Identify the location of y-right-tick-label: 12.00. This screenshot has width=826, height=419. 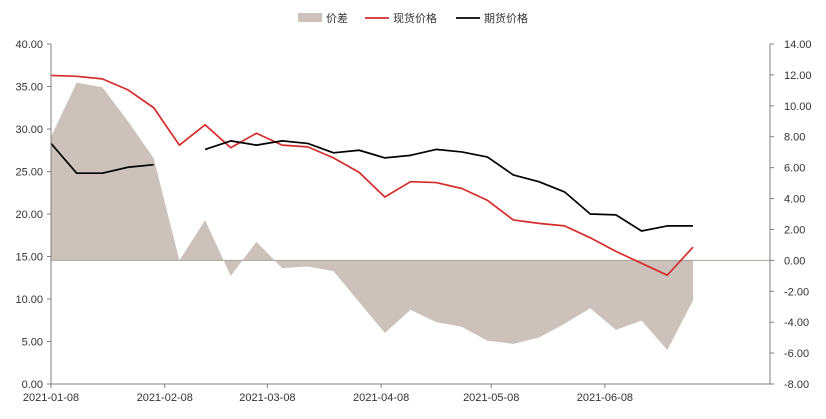
(798, 76).